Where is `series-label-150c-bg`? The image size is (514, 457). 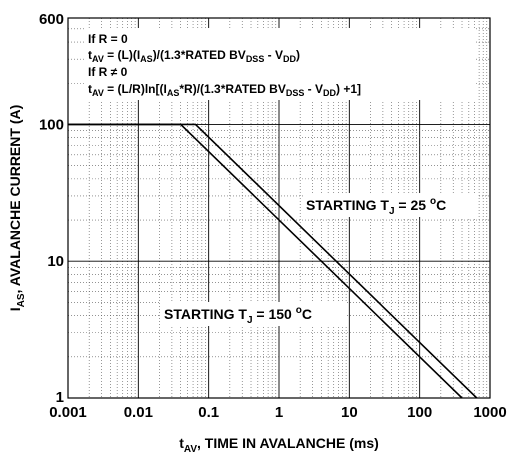 series-label-150c-bg is located at coordinates (254, 314).